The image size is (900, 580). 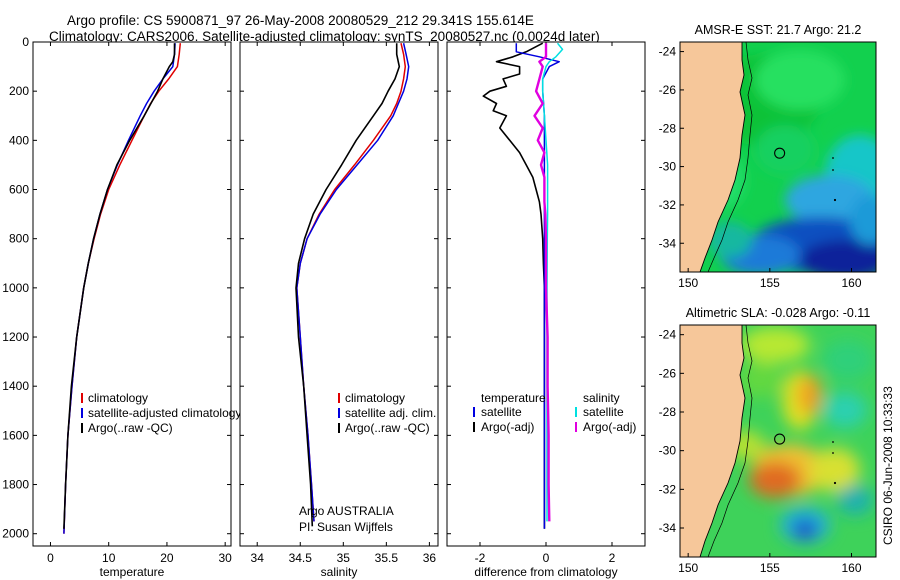 I want to click on x-tick-label: 35, so click(x=344, y=558).